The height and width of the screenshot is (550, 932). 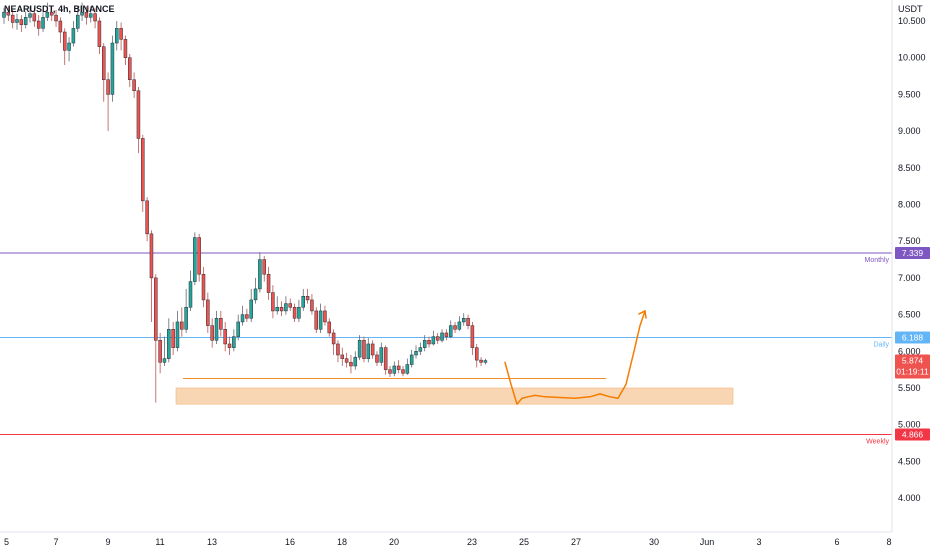 I want to click on level-badge-daily-text: 6.188, so click(x=913, y=338).